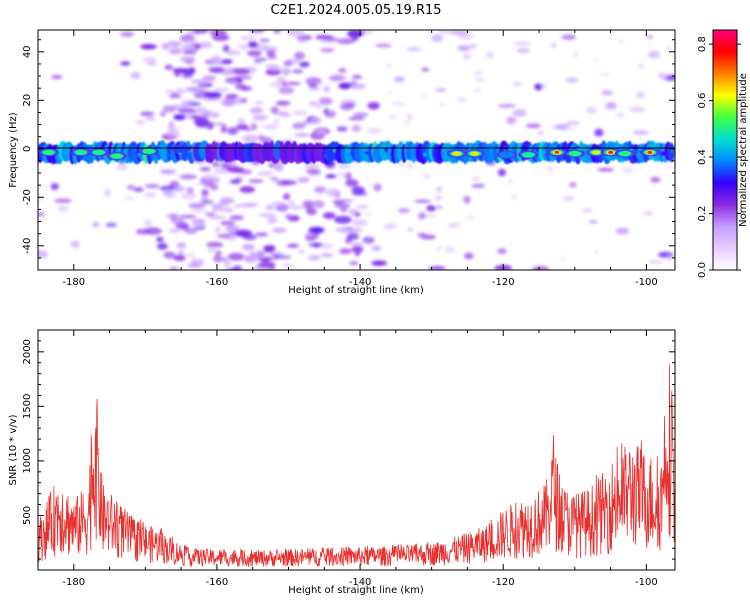 This screenshot has height=604, width=750. I want to click on colorbar-ticks: 0.0 0.2 0.4 0.6 0.8, so click(719, 157).